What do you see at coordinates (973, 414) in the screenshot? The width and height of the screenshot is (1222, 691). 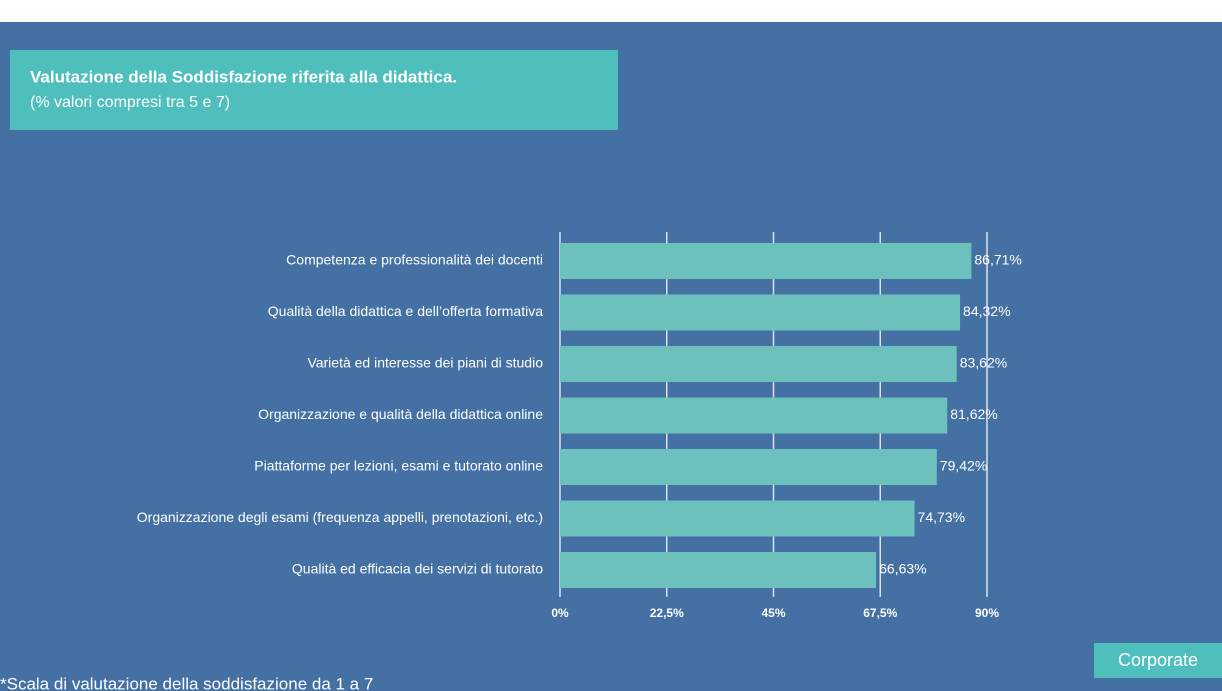 I see `value-label: 81,62%` at bounding box center [973, 414].